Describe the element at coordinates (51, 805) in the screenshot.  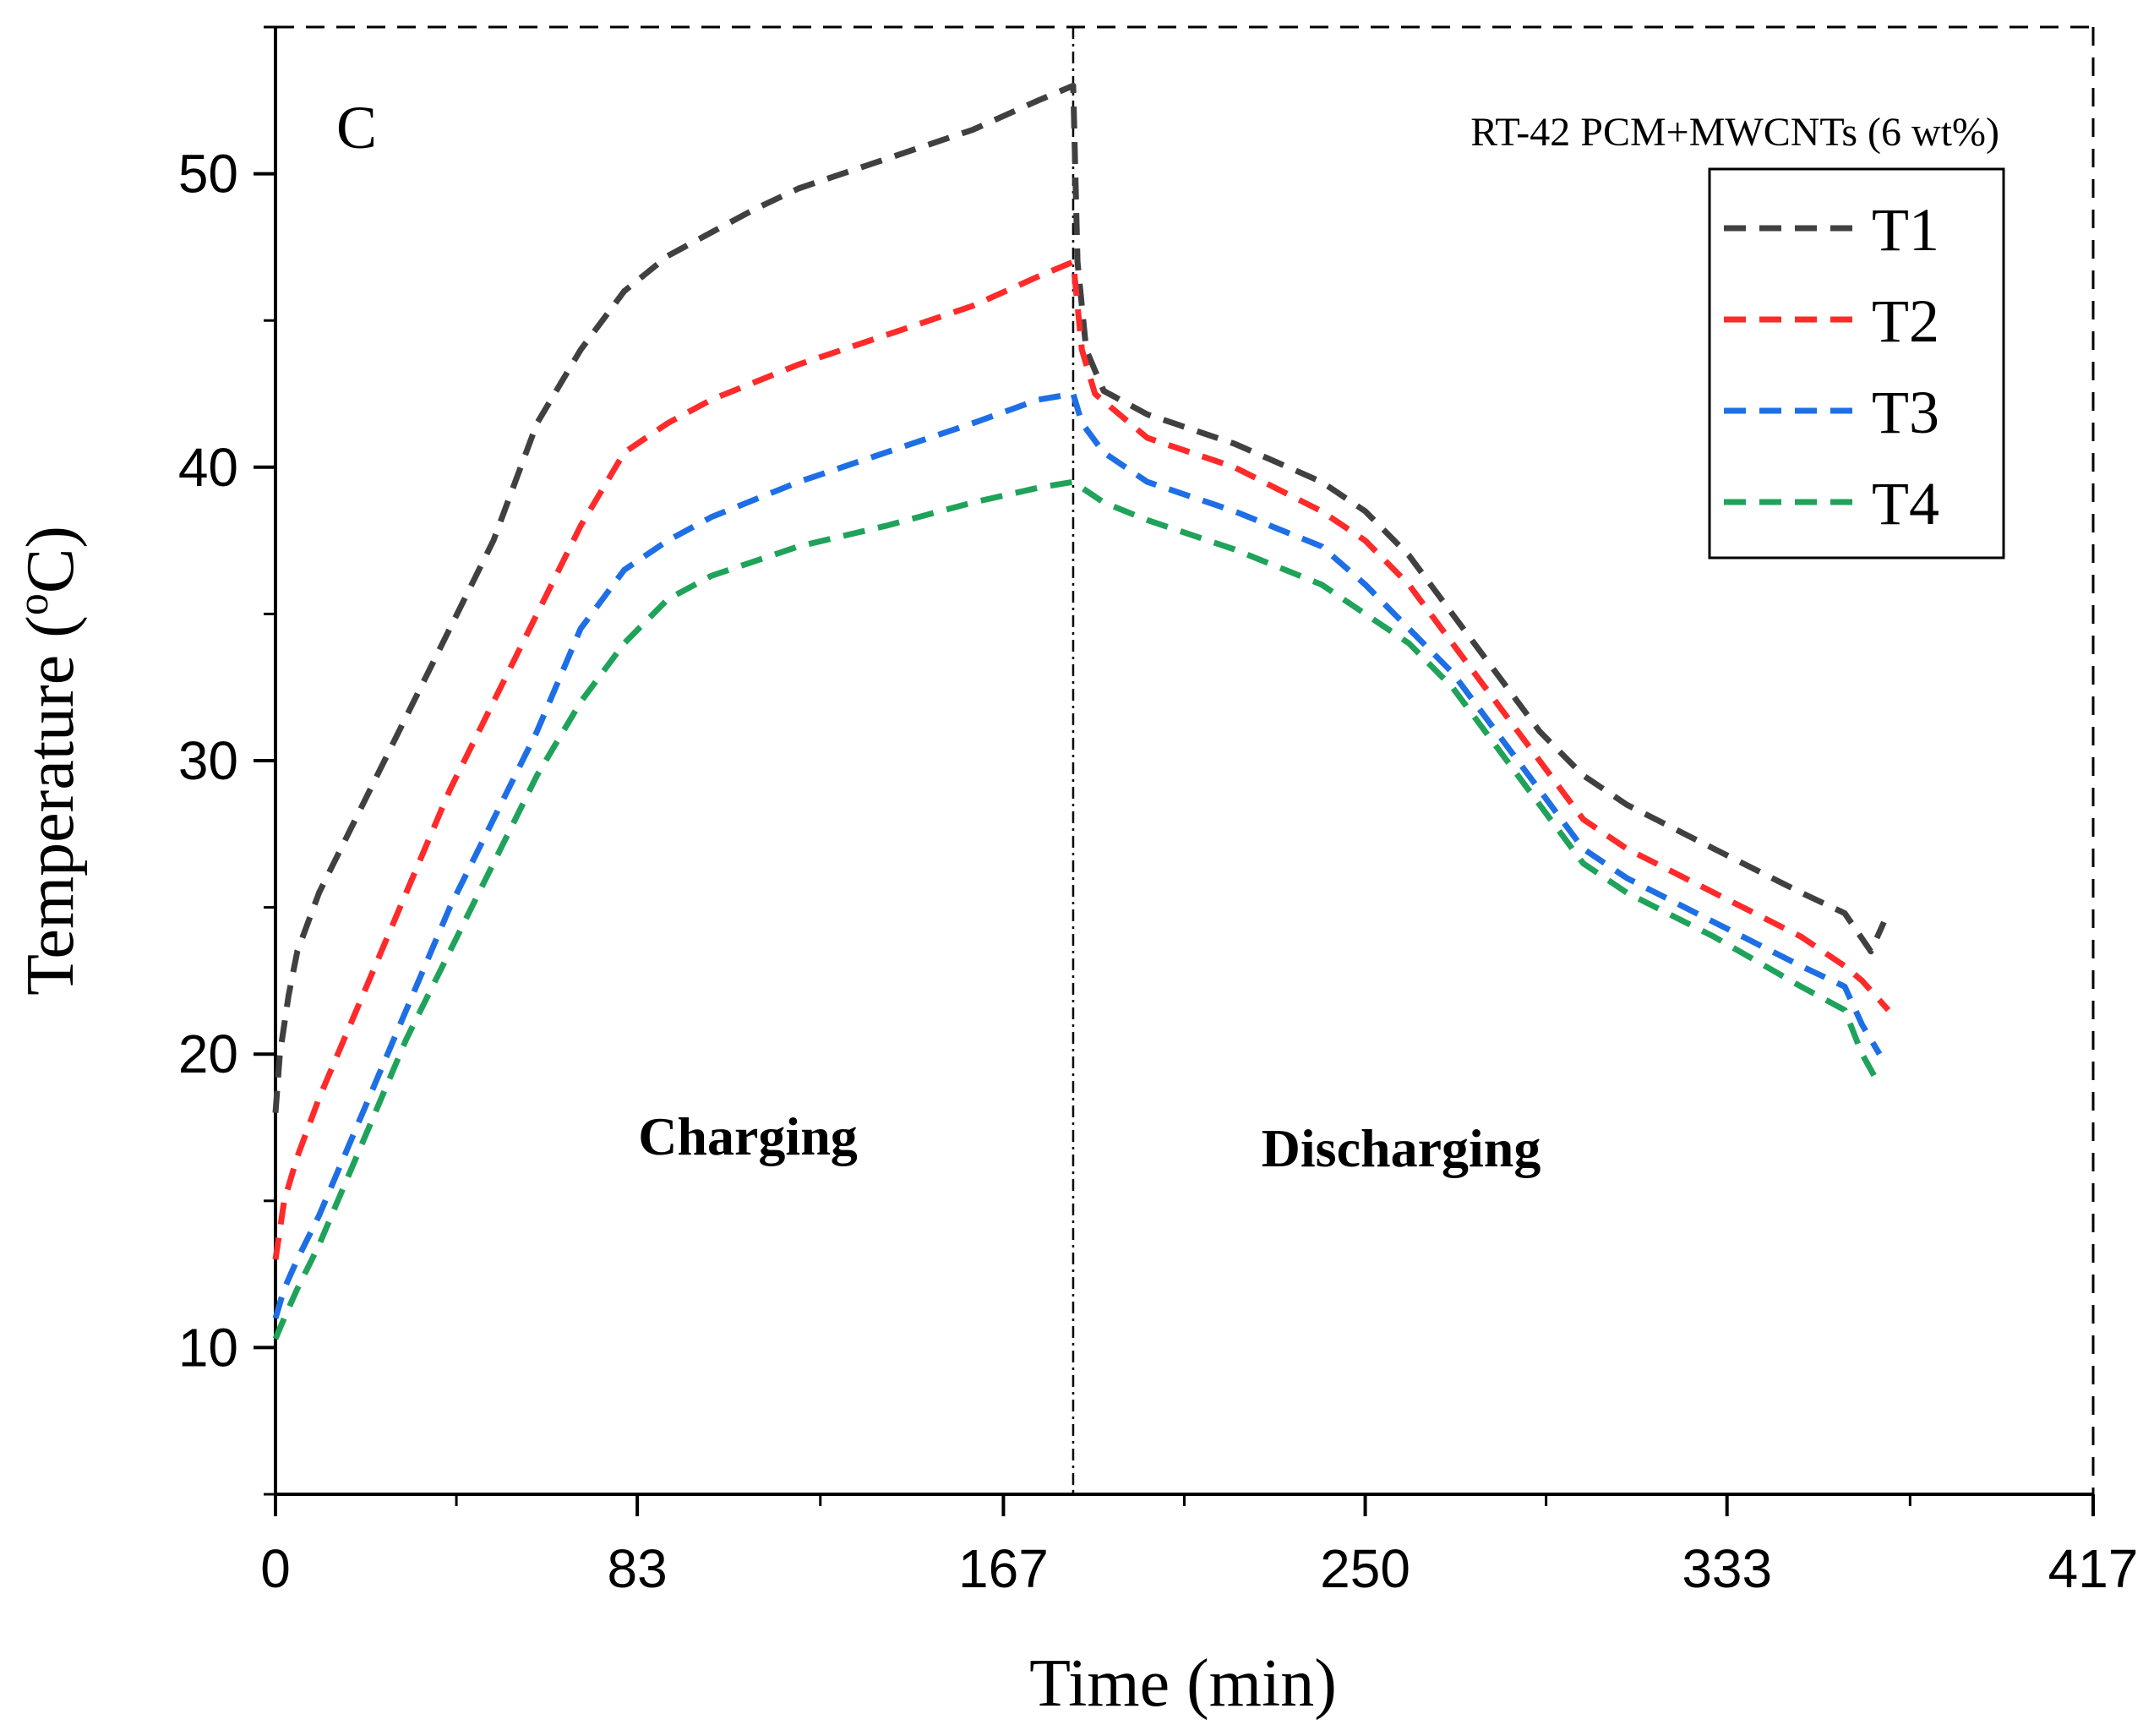
I see `y-axis-title-main: Temperature (` at that location.